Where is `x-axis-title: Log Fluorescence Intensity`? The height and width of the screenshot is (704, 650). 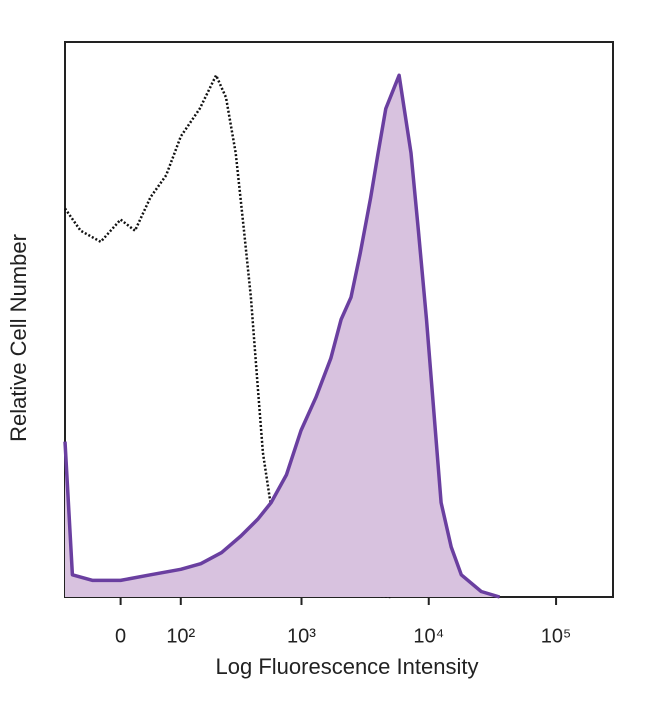
x-axis-title: Log Fluorescence Intensity is located at coordinates (347, 666).